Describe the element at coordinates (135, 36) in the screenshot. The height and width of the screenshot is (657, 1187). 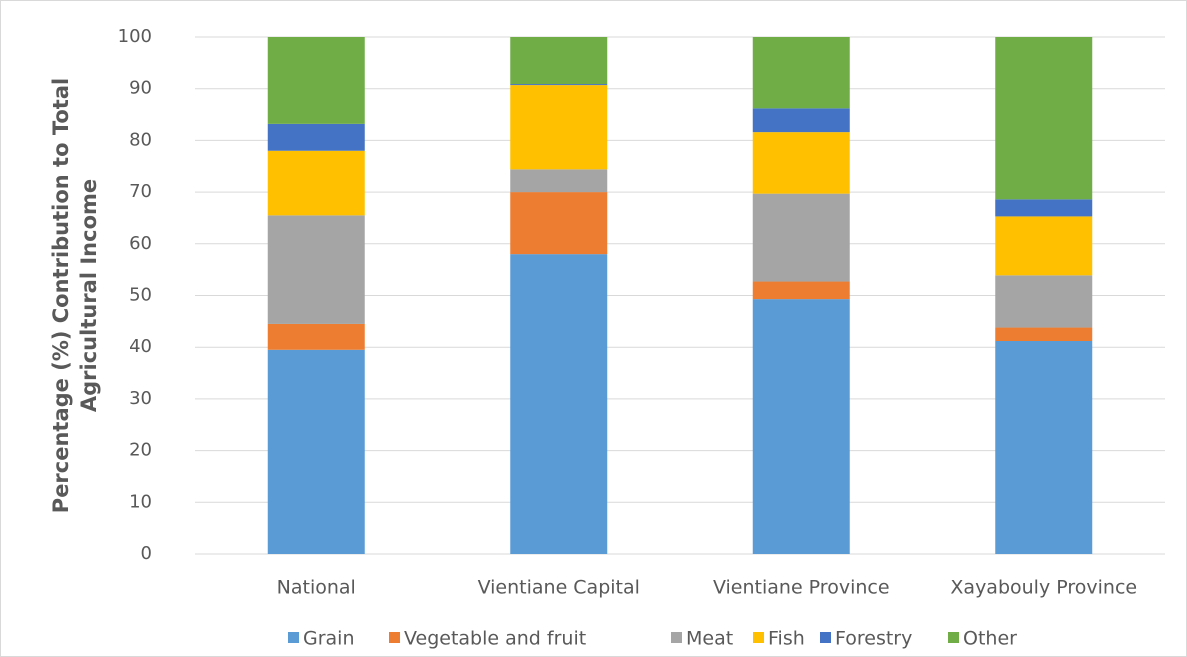
I see `y-tick-label: 100` at that location.